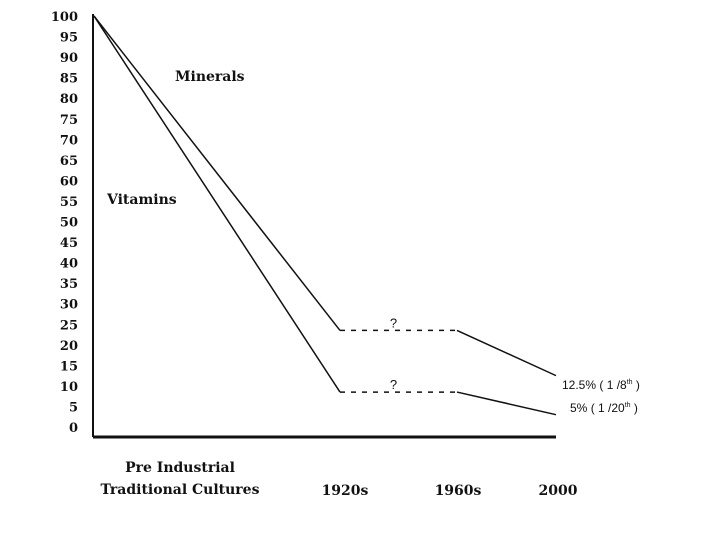 The image size is (720, 540). What do you see at coordinates (69, 120) in the screenshot?
I see `y-tick-label: 75` at bounding box center [69, 120].